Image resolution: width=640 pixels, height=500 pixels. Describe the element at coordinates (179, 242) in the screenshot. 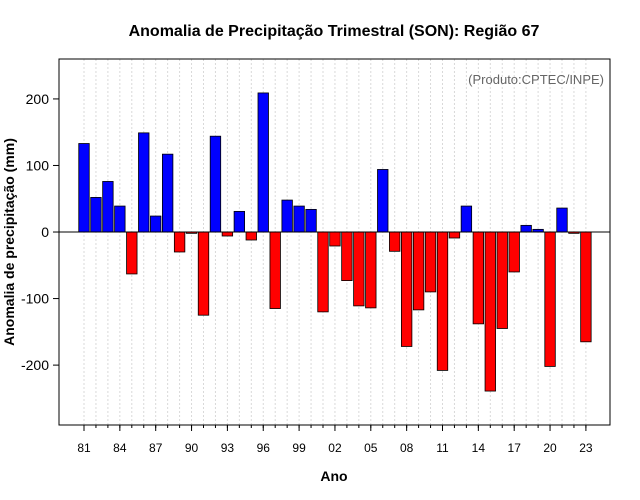

I see `bar-1989` at that location.